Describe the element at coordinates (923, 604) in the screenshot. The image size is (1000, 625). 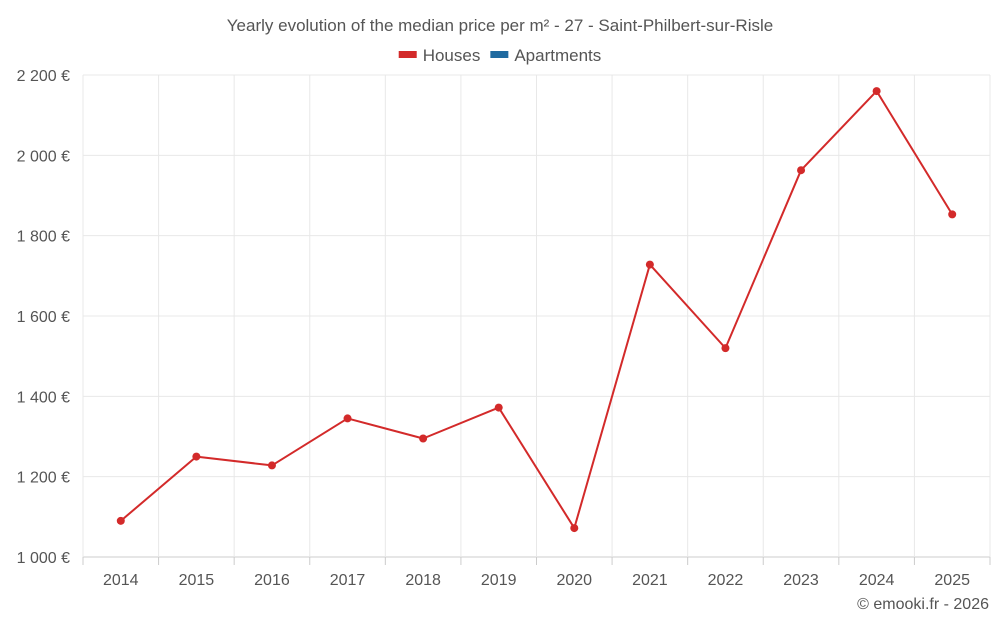
I see `credit-text: © emooki.fr - 2026` at that location.